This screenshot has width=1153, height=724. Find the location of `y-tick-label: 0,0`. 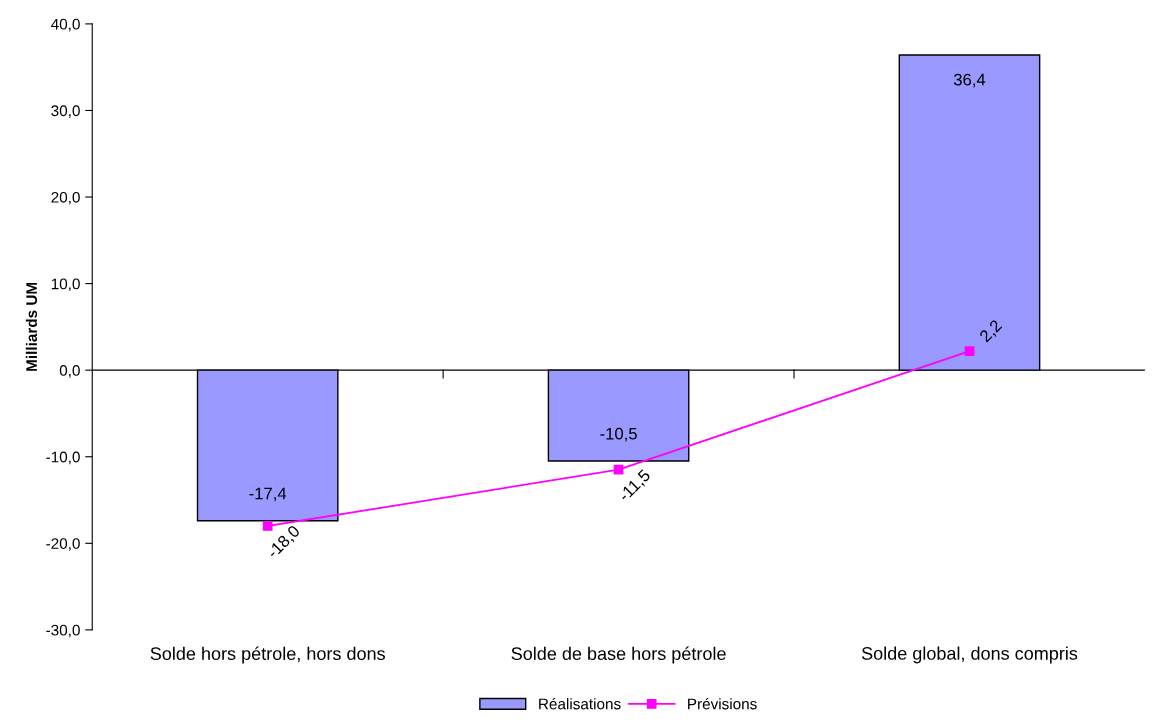

y-tick-label: 0,0 is located at coordinates (69, 371).